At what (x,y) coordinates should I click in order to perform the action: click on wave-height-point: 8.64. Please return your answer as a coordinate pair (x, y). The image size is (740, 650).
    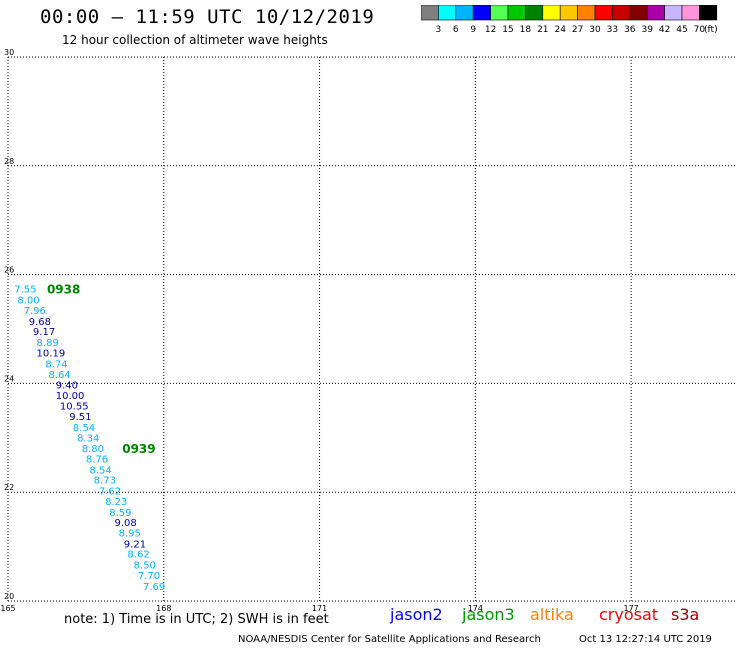
    Looking at the image, I should click on (60, 375).